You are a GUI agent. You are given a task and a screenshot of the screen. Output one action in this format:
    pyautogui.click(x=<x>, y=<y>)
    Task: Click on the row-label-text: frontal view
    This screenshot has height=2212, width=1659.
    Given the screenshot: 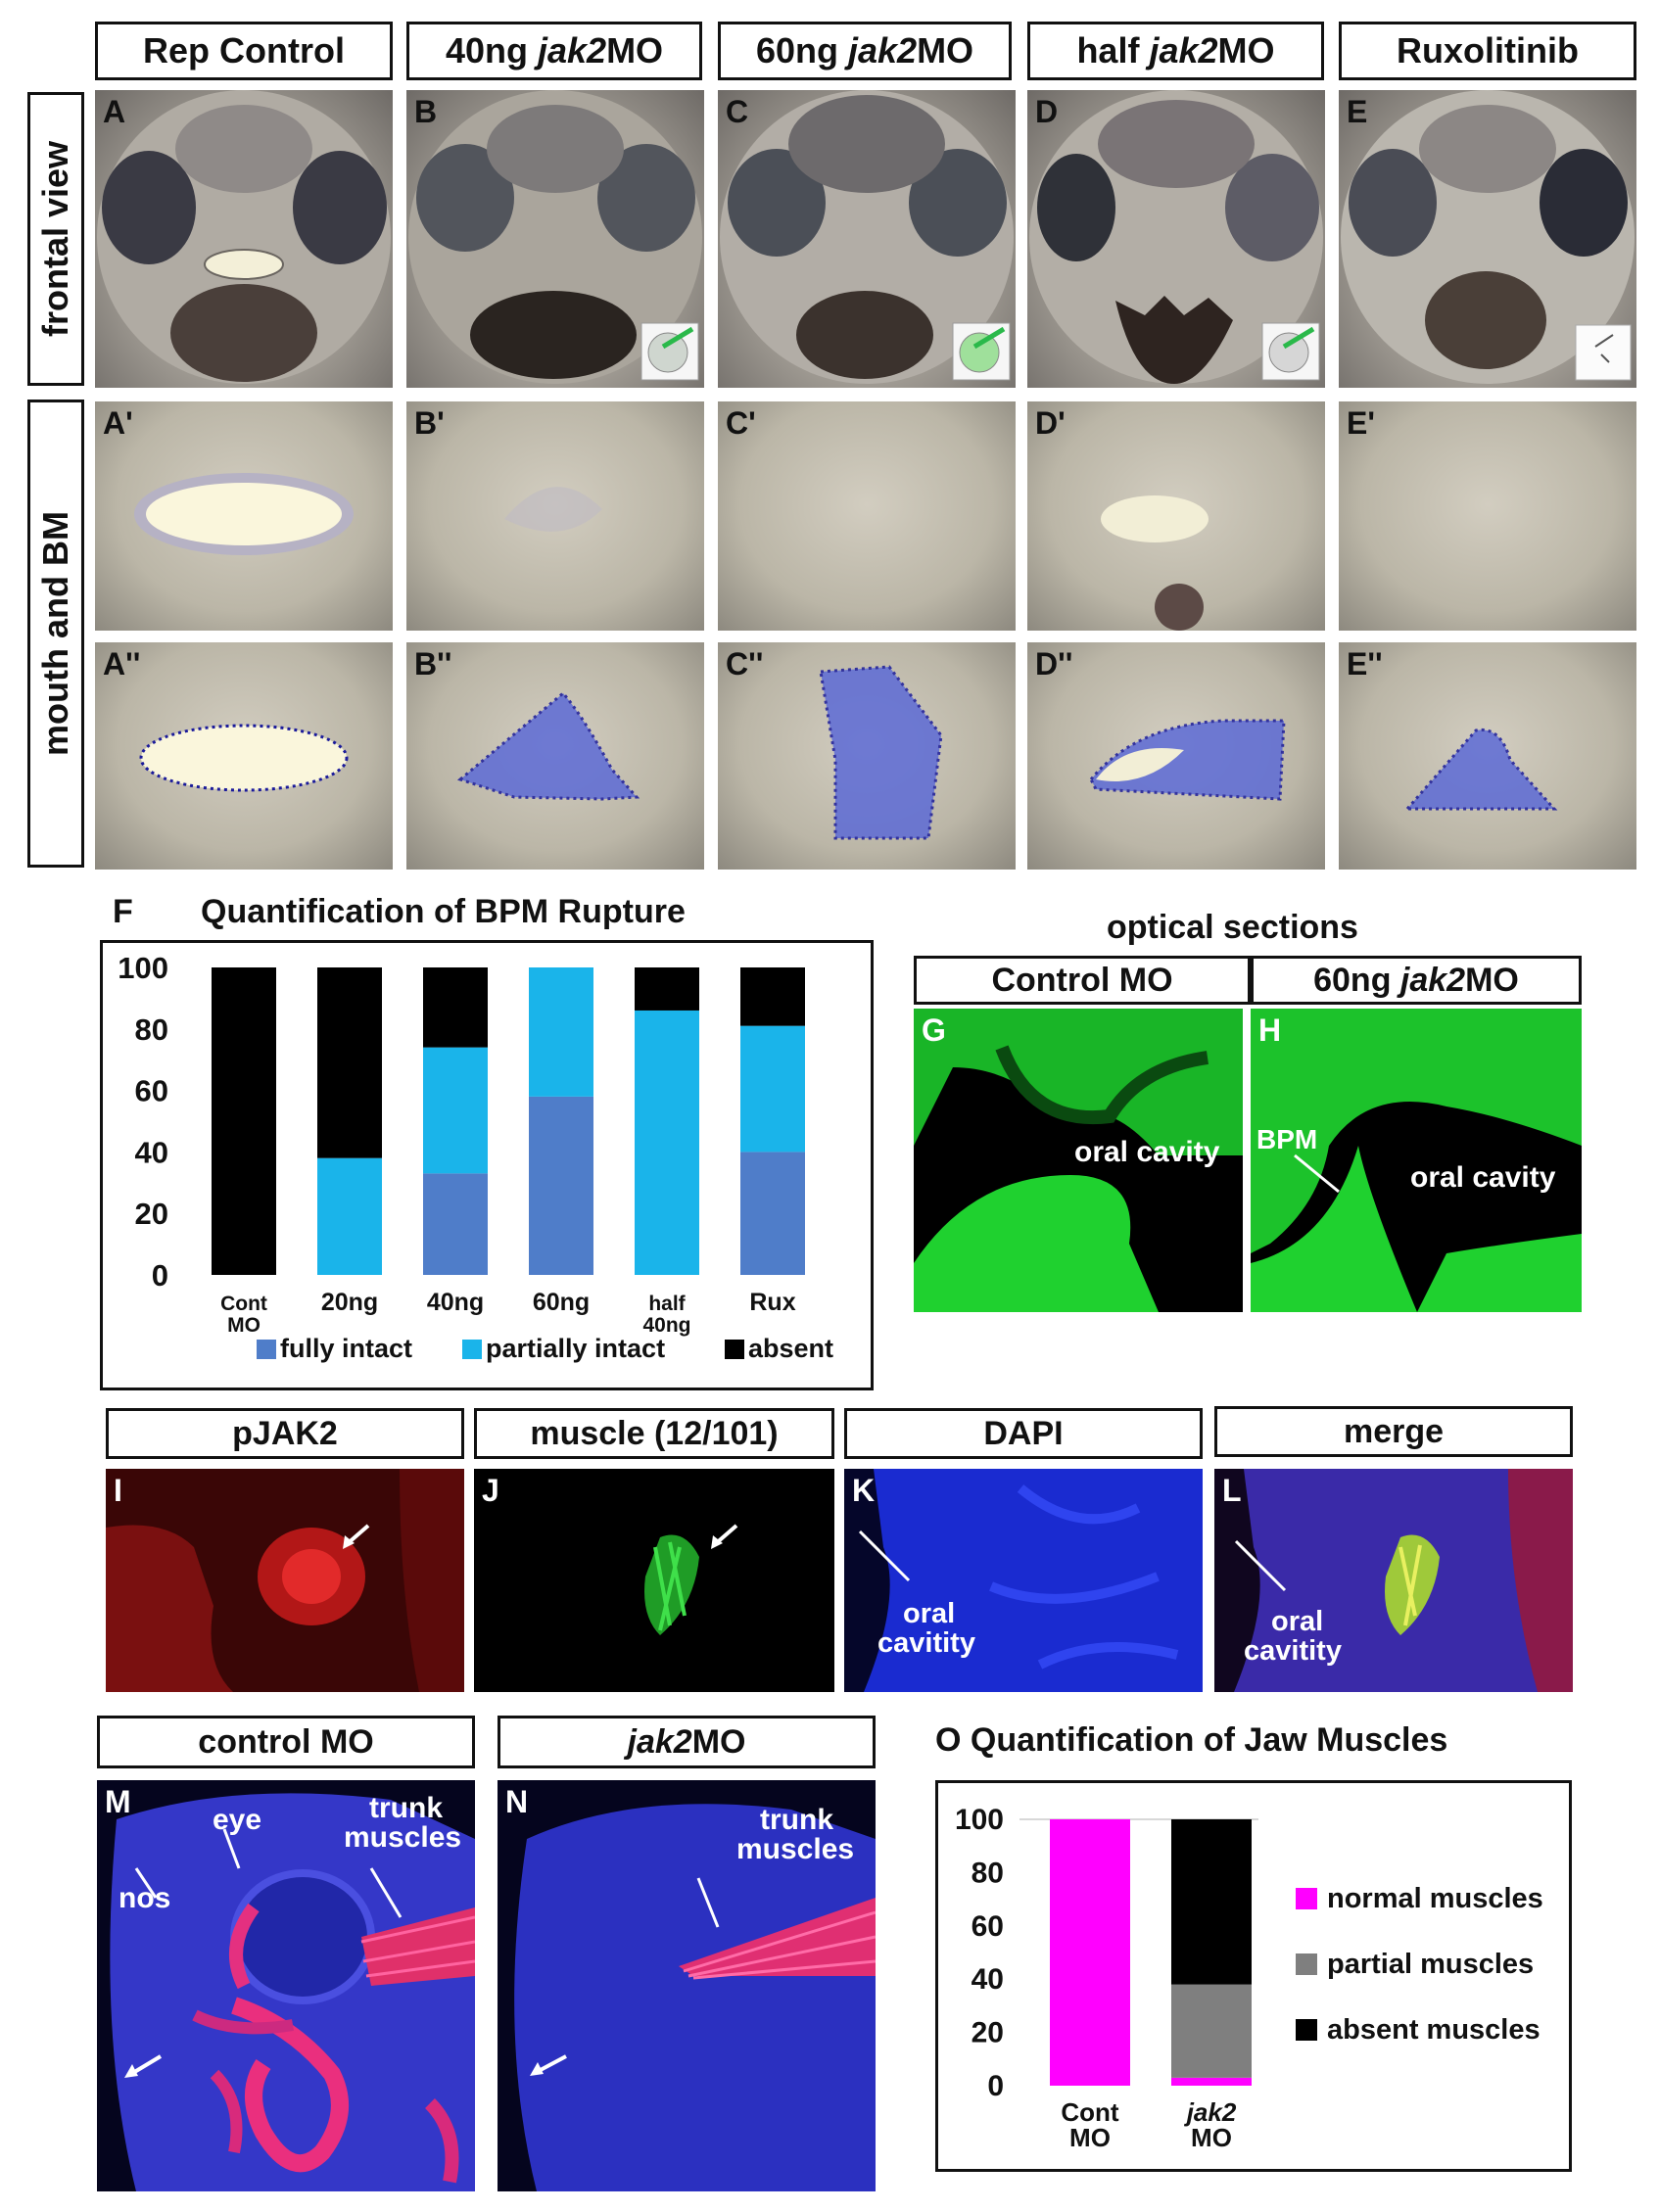 What is the action you would take?
    pyautogui.click(x=55, y=239)
    